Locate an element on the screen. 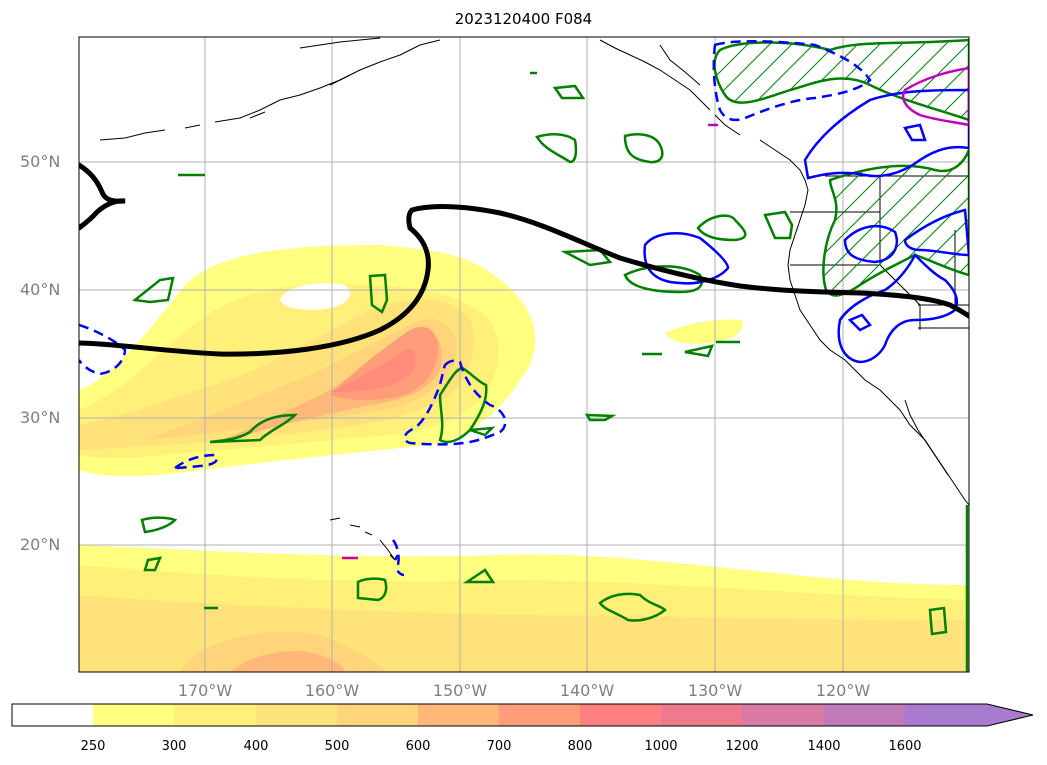 This screenshot has height=765, width=1047. colorbar-label-1000: 1000 is located at coordinates (661, 746).